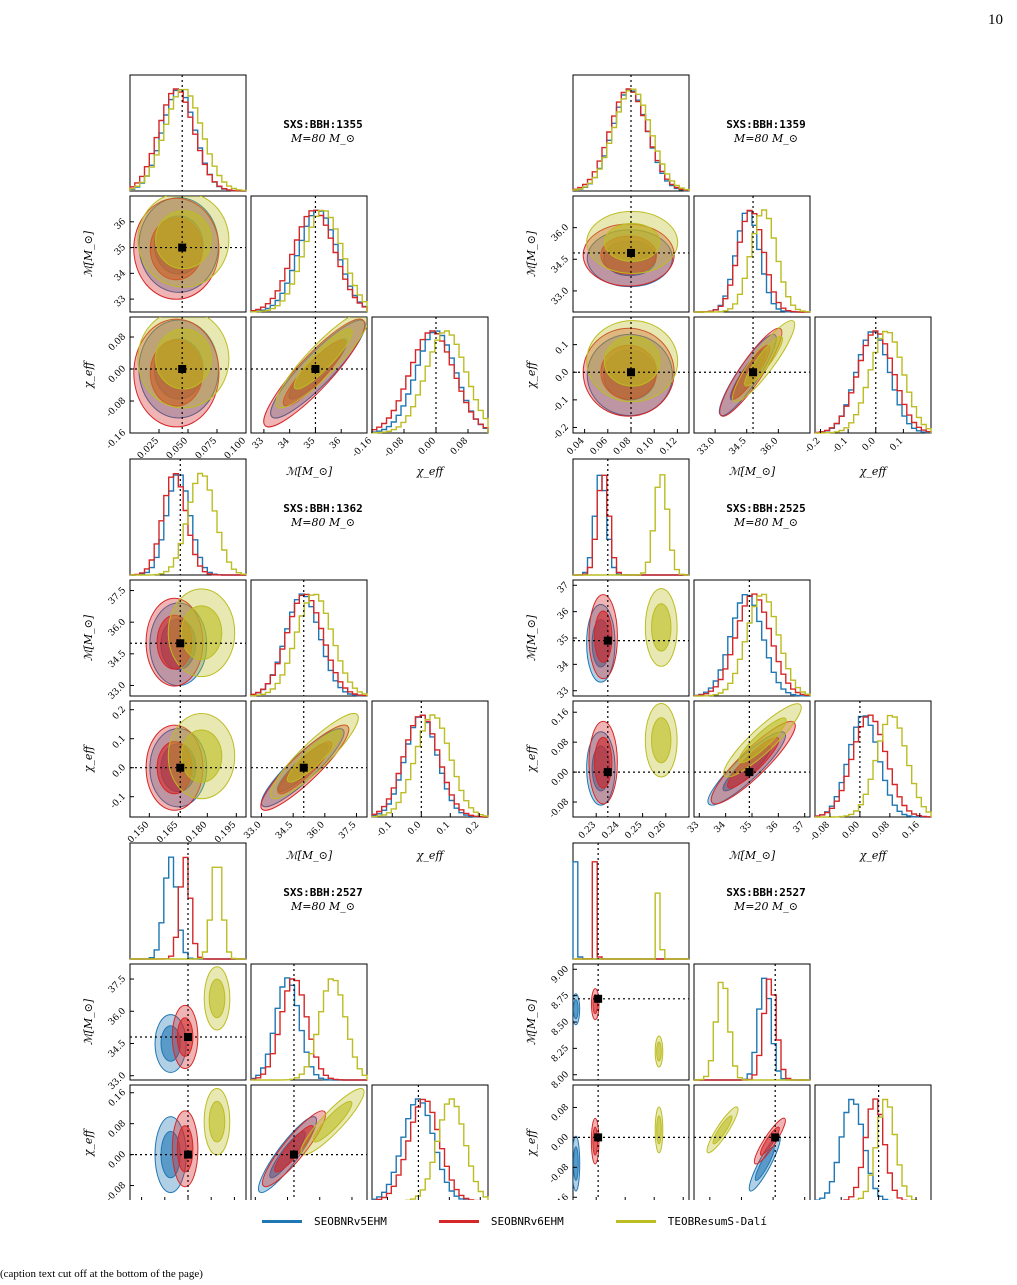  Describe the element at coordinates (206, 448) in the screenshot. I see `x-tick-label: 0.075` at that location.